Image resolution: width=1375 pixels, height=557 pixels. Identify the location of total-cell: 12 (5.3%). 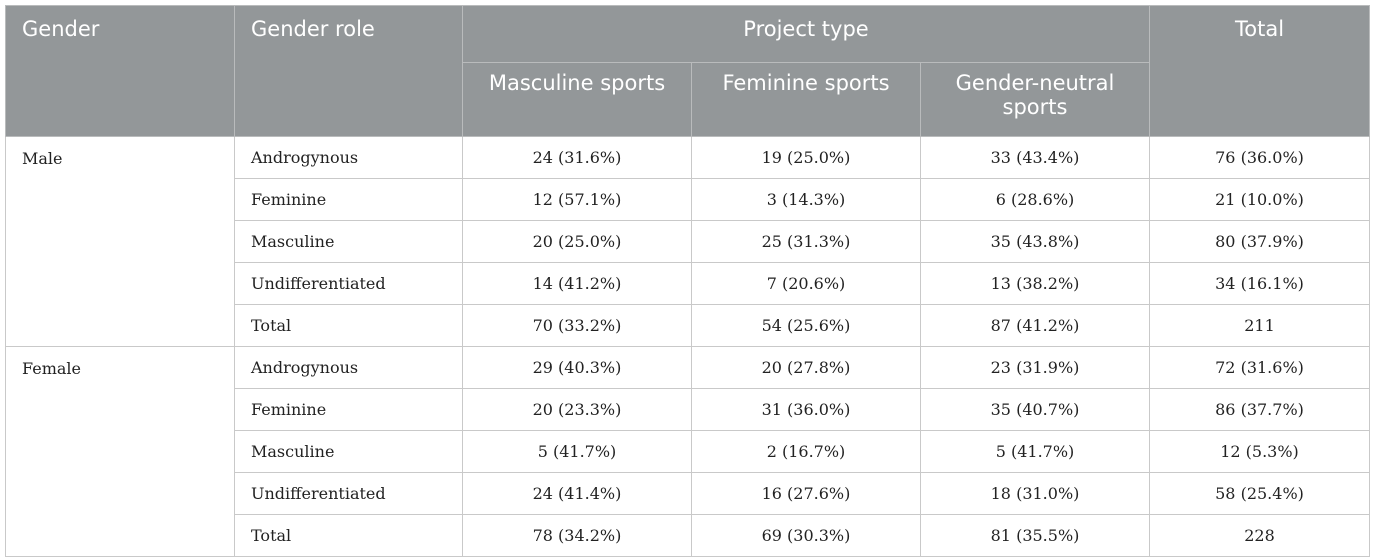
(1260, 451).